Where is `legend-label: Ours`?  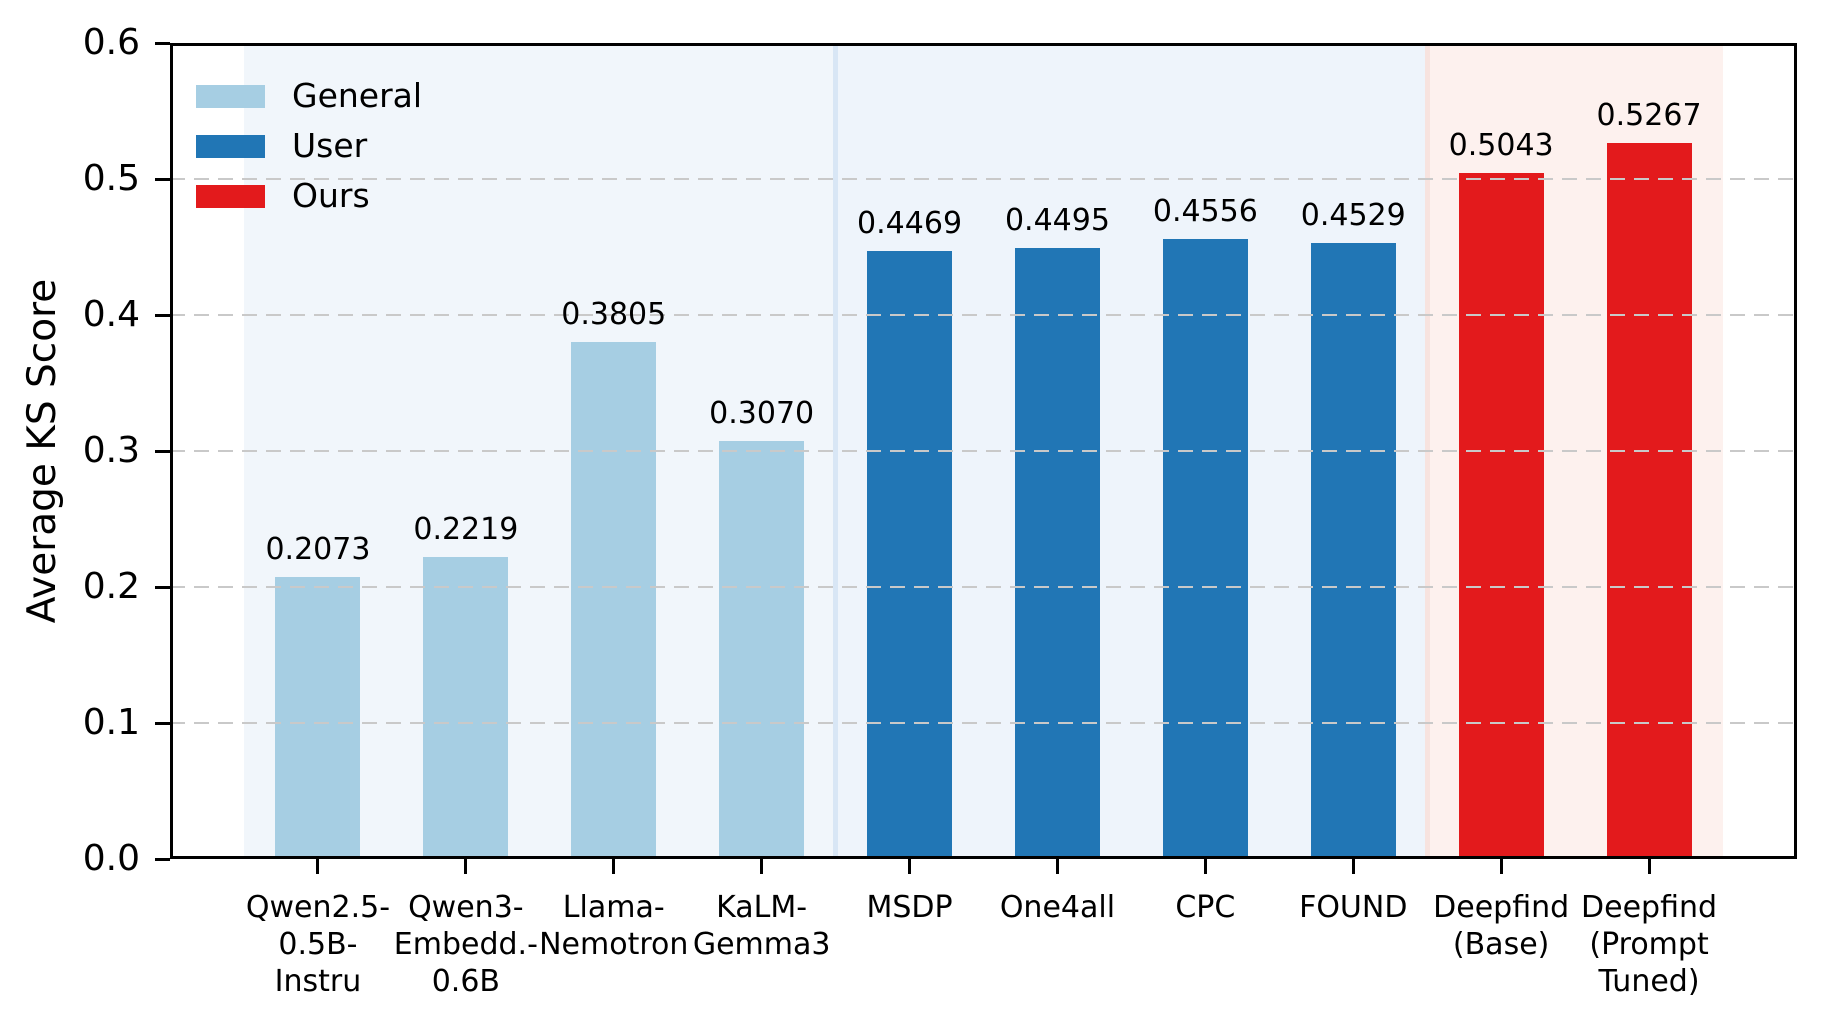
legend-label: Ours is located at coordinates (331, 195).